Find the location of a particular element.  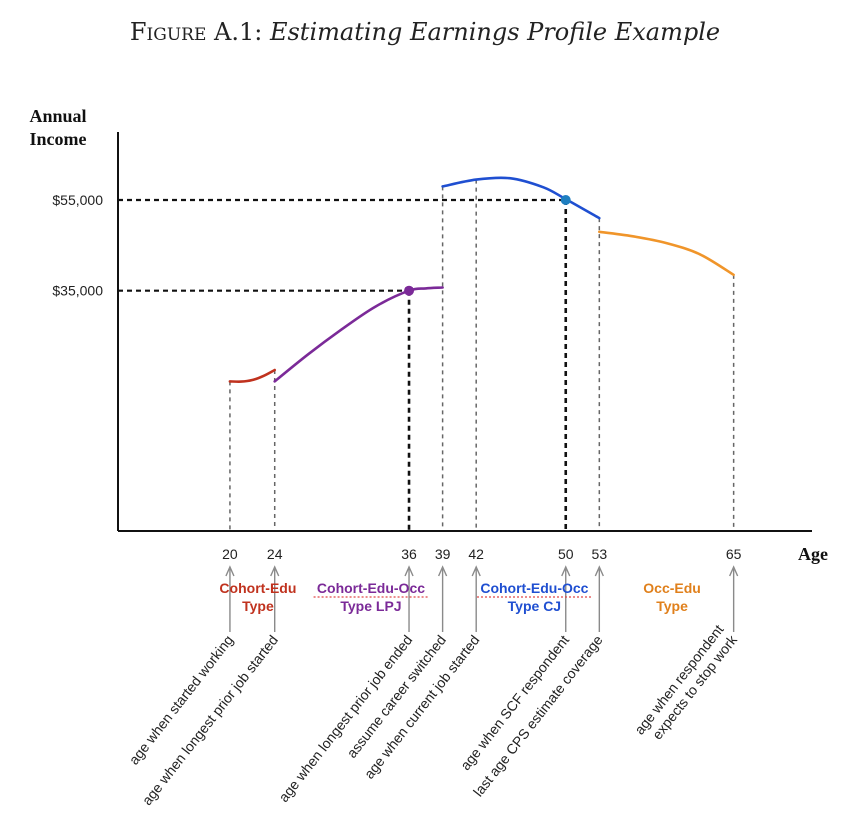

x-tick-label: 65 is located at coordinates (734, 554).